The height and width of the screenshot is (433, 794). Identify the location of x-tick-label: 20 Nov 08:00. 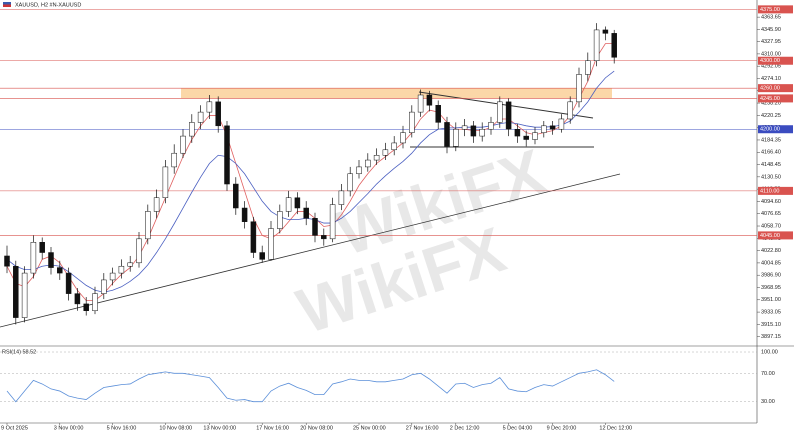
(316, 428).